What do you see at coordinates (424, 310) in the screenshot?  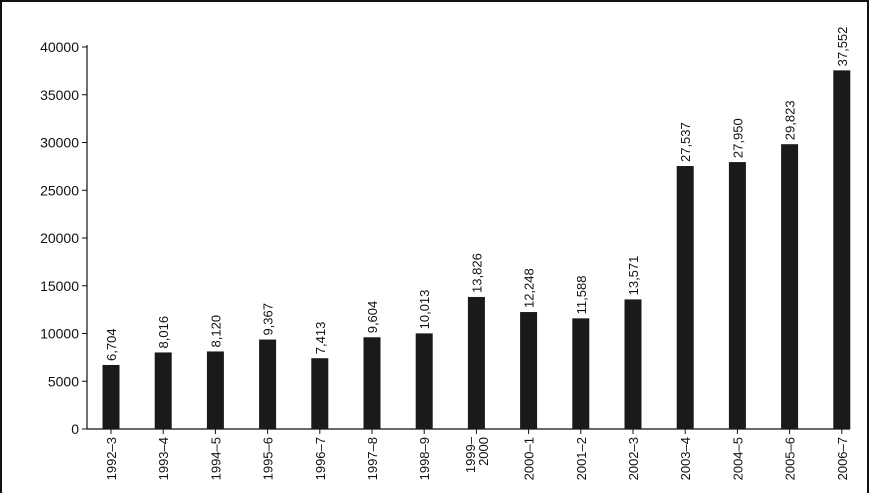 I see `value-label: 10,013` at bounding box center [424, 310].